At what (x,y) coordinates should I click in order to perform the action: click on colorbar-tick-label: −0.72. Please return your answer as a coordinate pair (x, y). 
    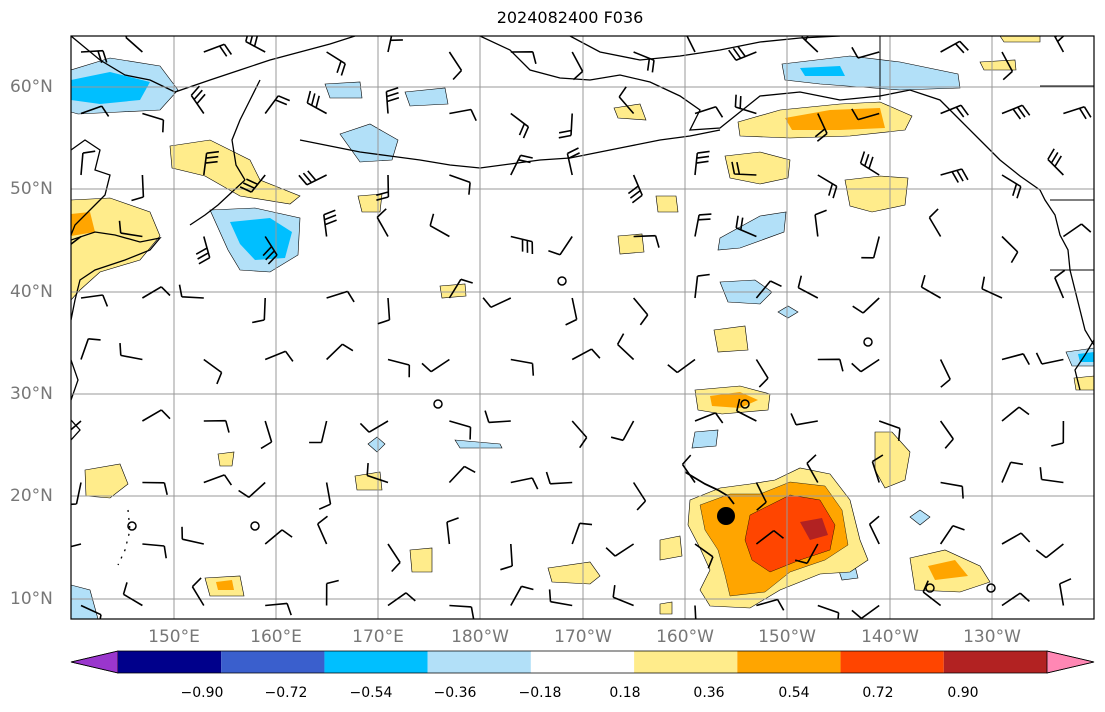
    Looking at the image, I should click on (286, 693).